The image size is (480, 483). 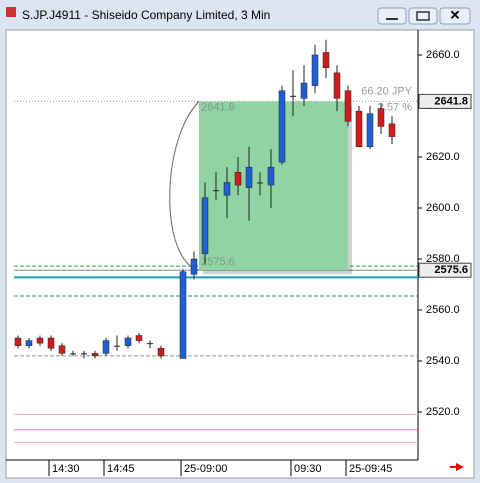 I want to click on measure-high-label: 2641.8, so click(x=218, y=107).